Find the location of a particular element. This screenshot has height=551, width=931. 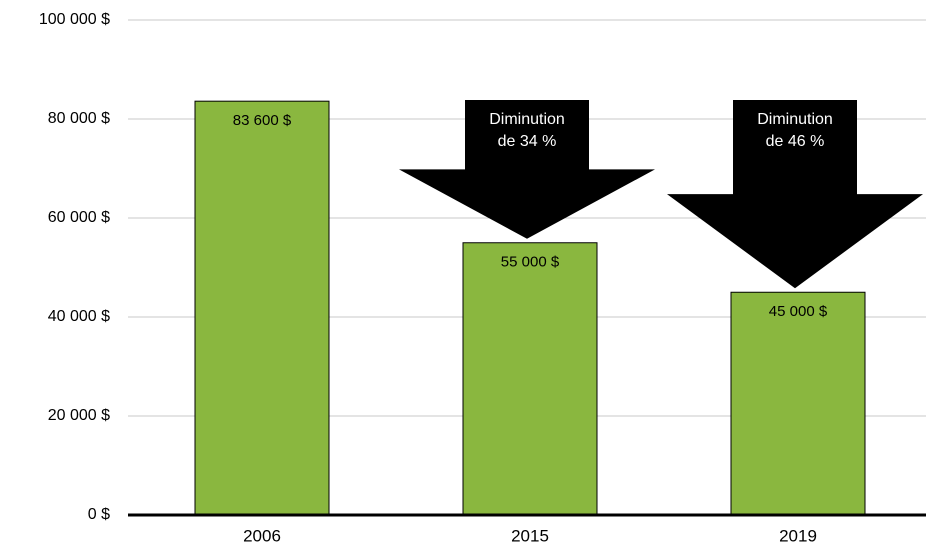

y-tick-label: 0 $ is located at coordinates (99, 514).